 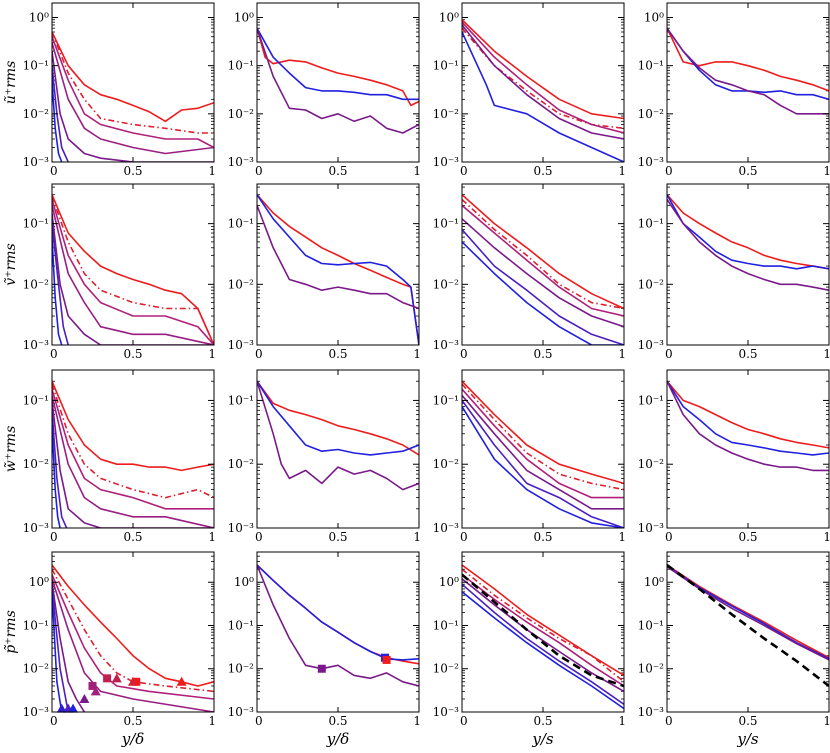 What do you see at coordinates (11, 83) in the screenshot?
I see `y-axis-label: ũ⁺rms` at bounding box center [11, 83].